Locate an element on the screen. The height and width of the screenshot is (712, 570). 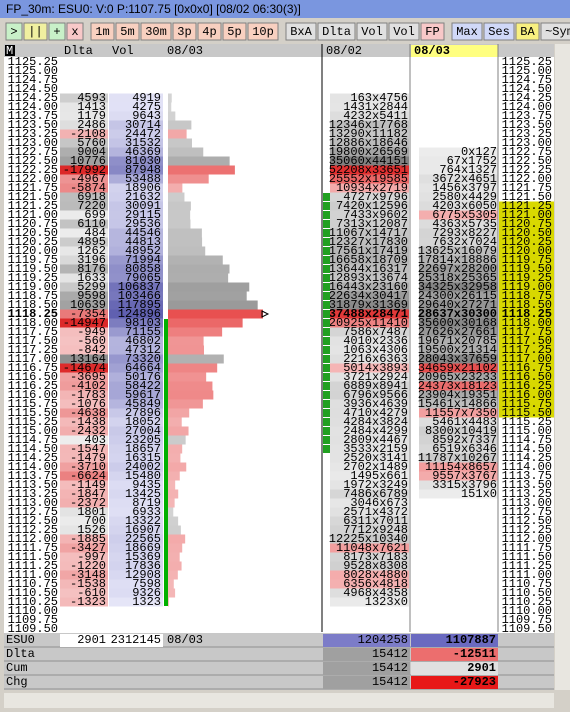
vol-value: 27004 is located at coordinates (143, 431).